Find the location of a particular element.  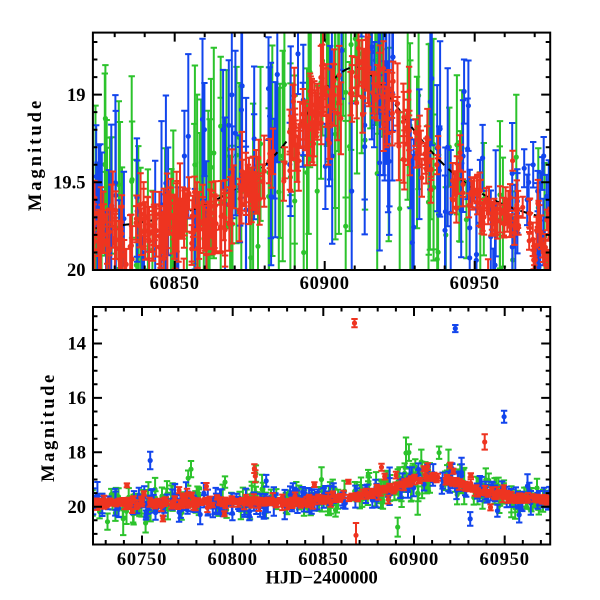

svg-text: HJD−2400000 is located at coordinates (321, 579).